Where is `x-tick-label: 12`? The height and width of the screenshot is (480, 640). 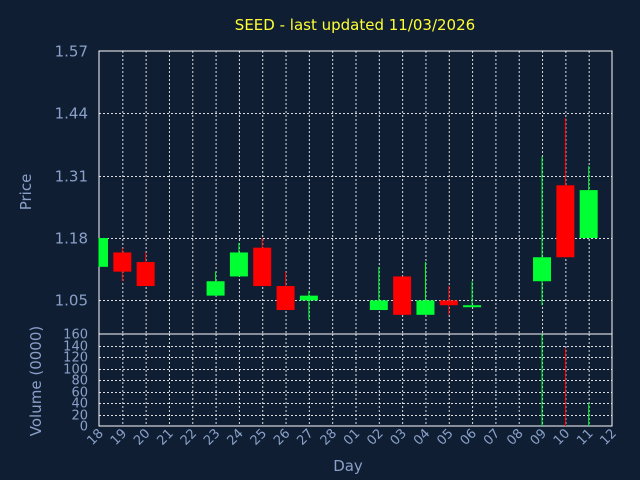
x-tick-label: 12 is located at coordinates (609, 437).